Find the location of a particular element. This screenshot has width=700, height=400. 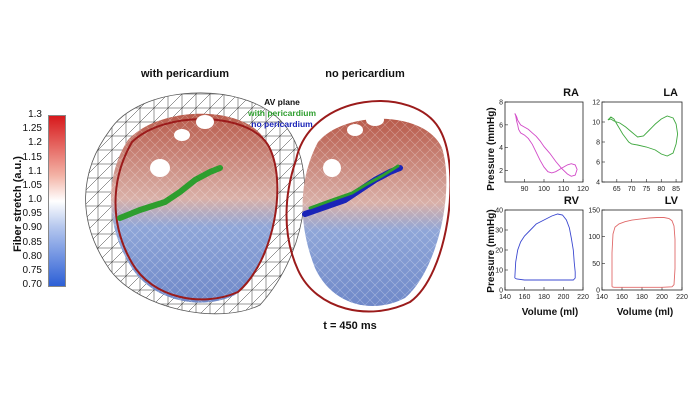

pv-chart-ra: 90 100 110 120 2 4 6 8 RA is located at coordinates (544, 140).